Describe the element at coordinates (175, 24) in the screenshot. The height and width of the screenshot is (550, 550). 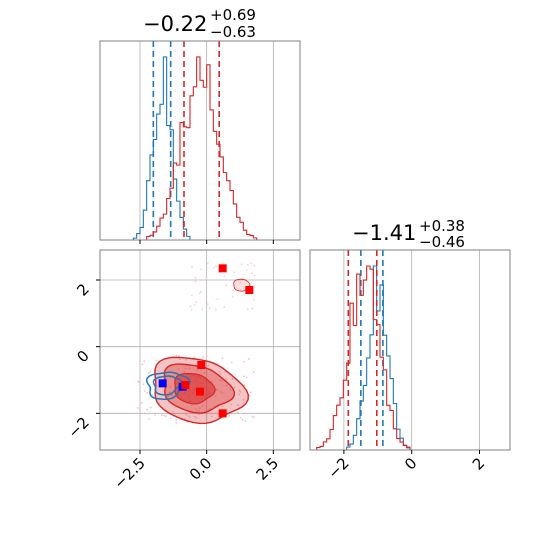
I see `param1-title-value: −0.22` at that location.